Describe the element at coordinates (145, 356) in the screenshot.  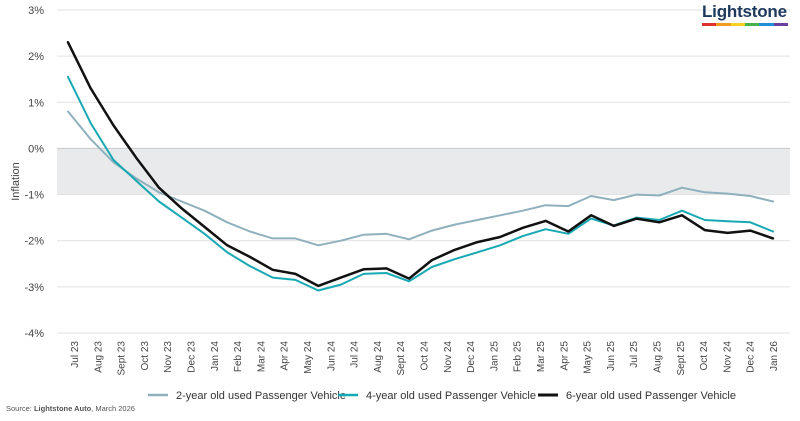
I see `x-tick-label: Oct 23` at that location.